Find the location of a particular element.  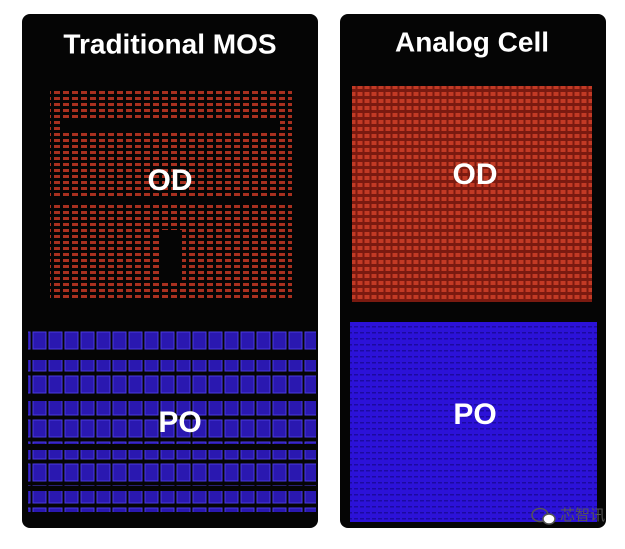

od-region is located at coordinates (171, 194).